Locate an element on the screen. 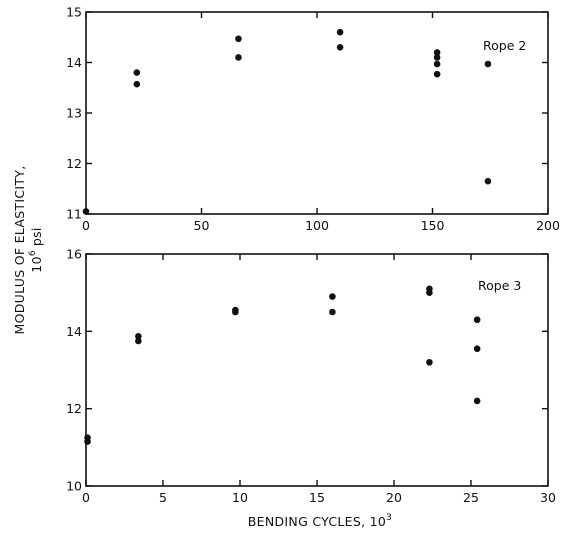 The height and width of the screenshot is (540, 574). y-tick-label-rope-2: 12 is located at coordinates (74, 163).